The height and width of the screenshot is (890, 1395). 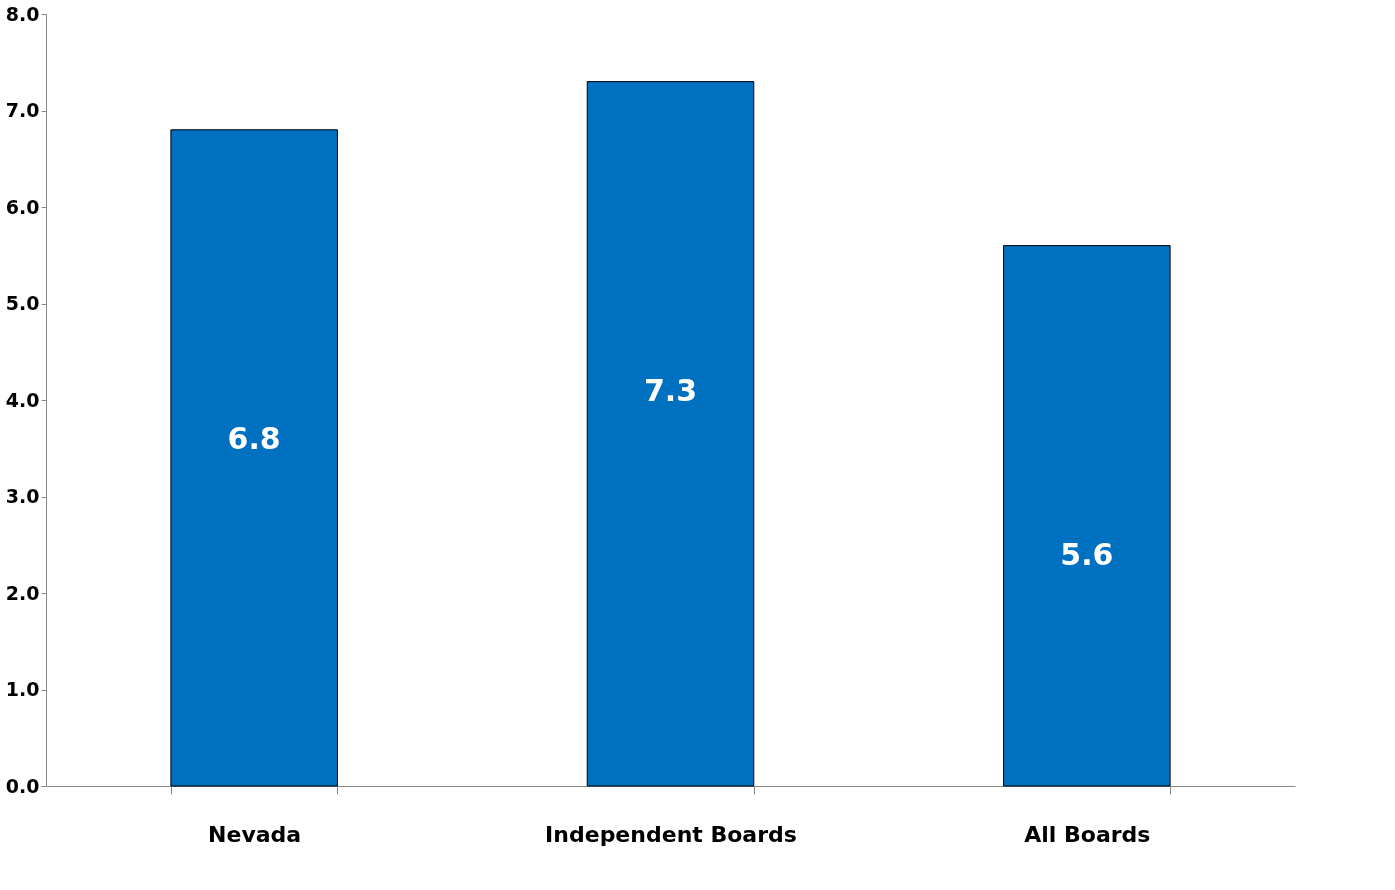 I want to click on y-tick-label: 0.0, so click(x=22, y=785).